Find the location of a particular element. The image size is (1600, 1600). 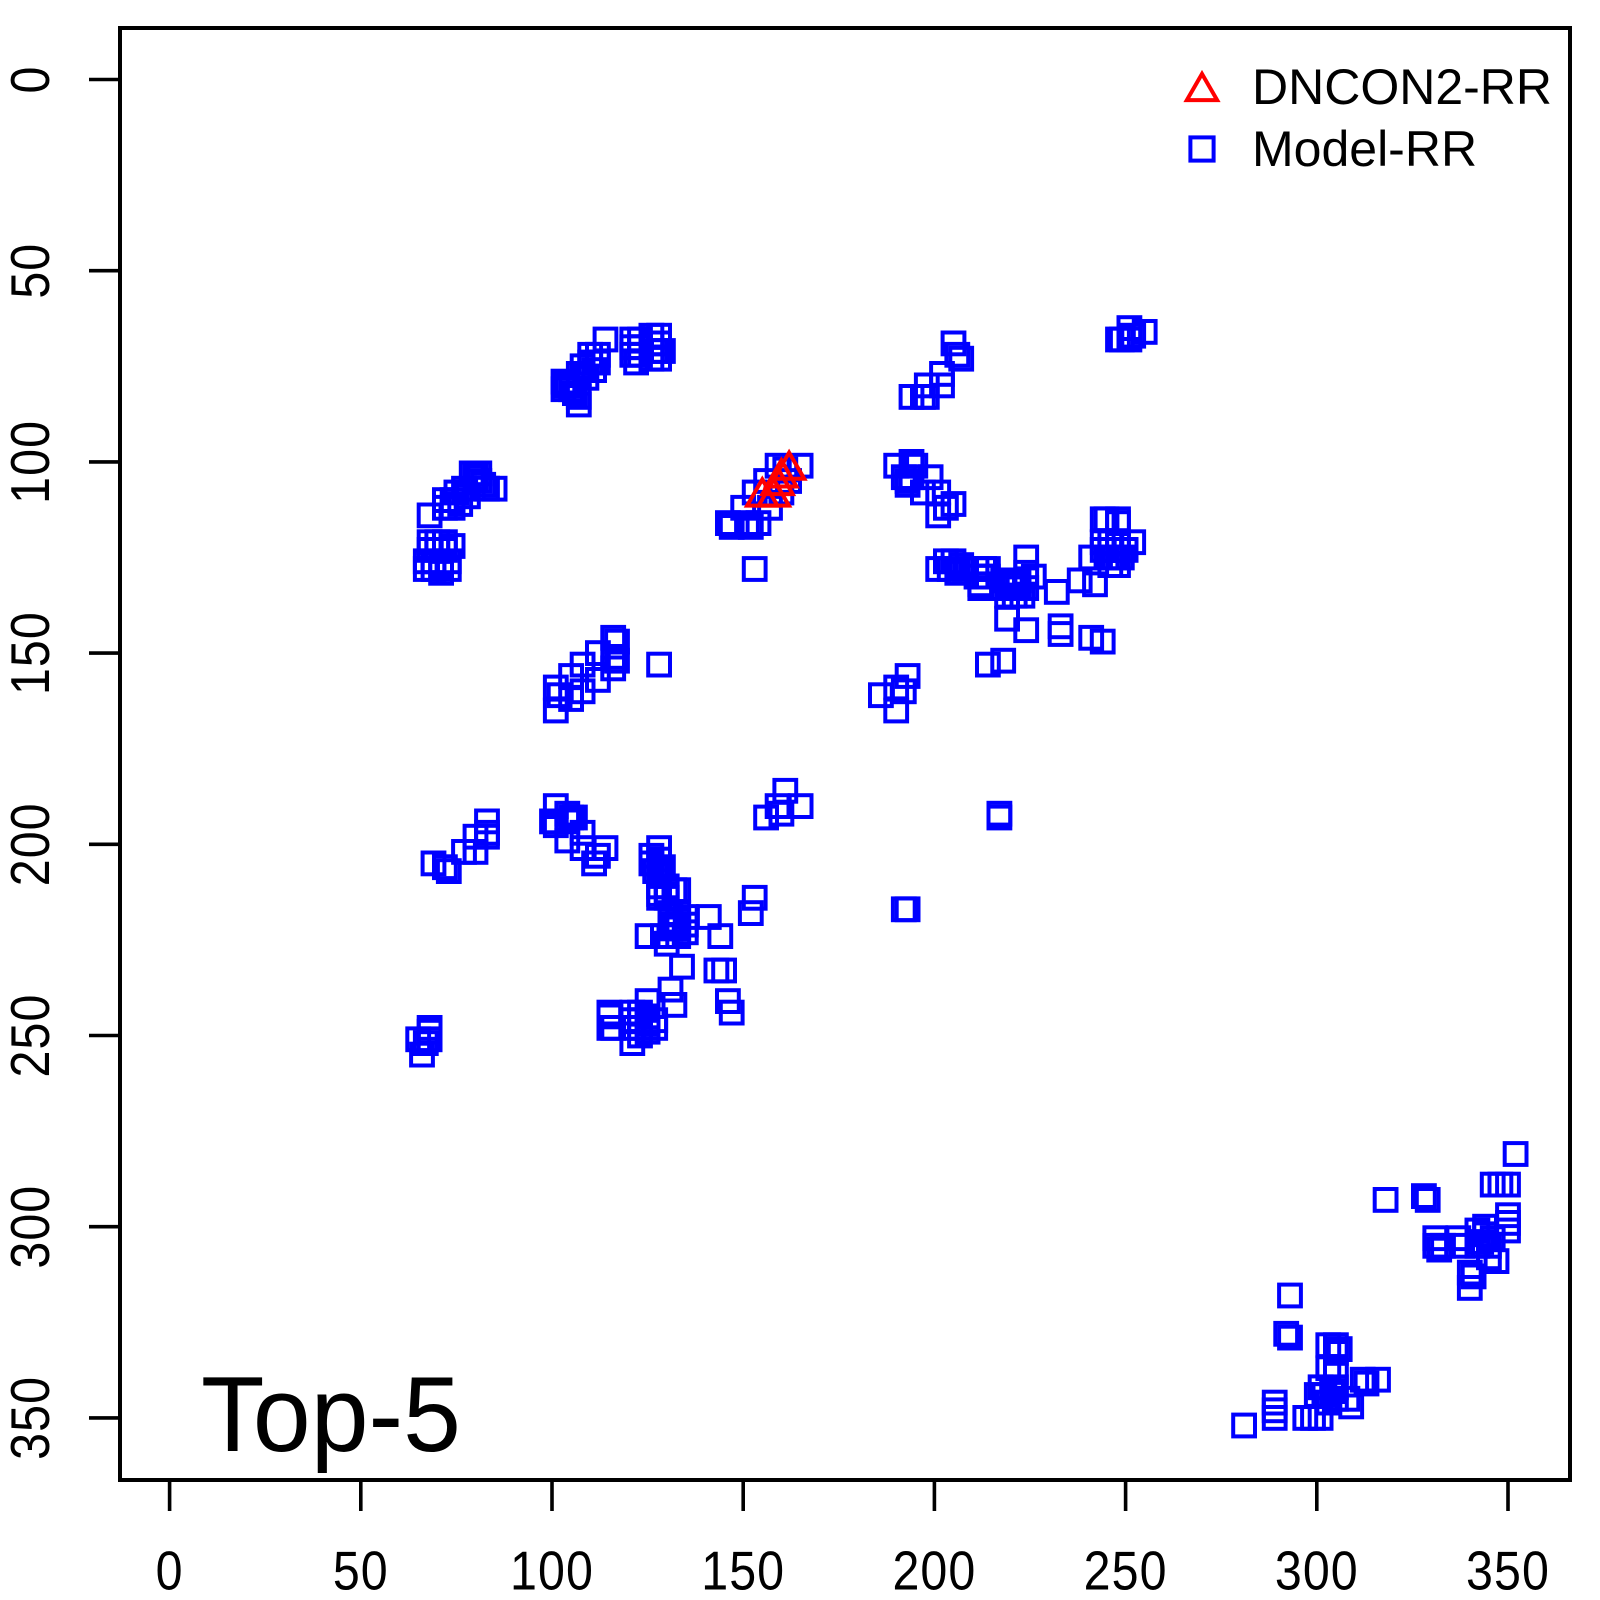

svg-text: Top-5 is located at coordinates (331, 1415).